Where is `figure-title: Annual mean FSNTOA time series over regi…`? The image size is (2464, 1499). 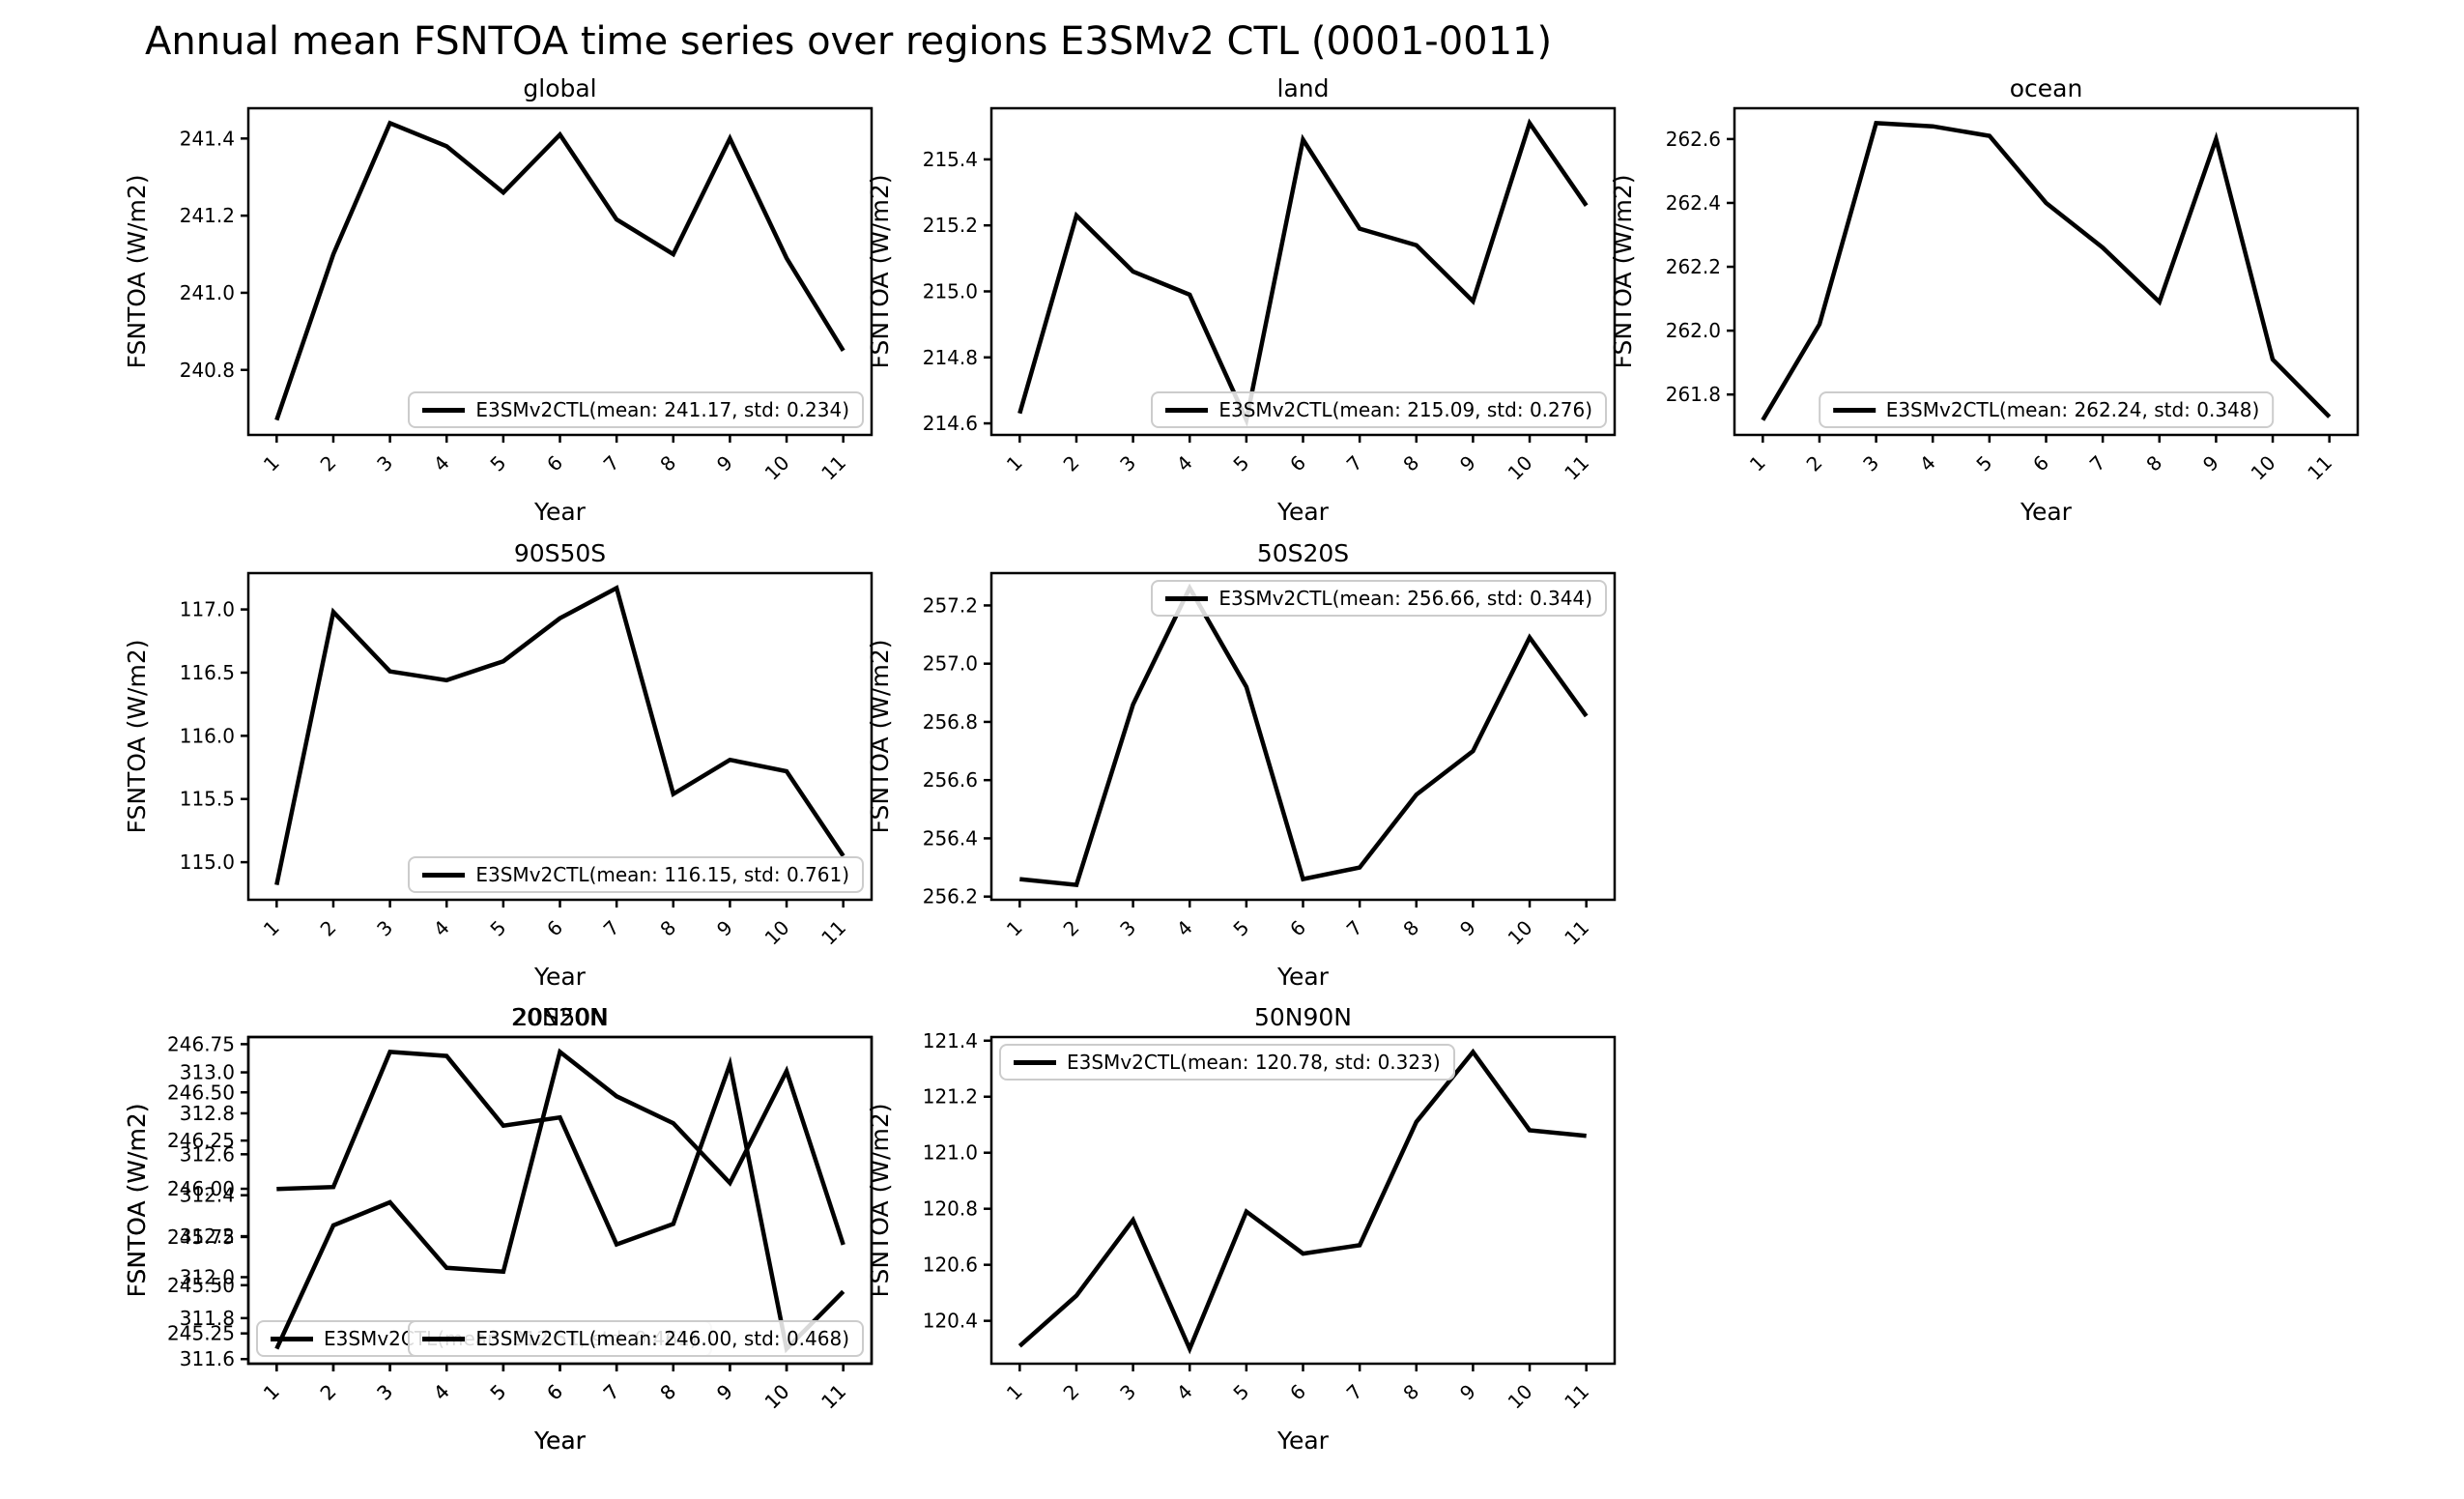 figure-title: Annual mean FSNTOA time series over regi… is located at coordinates (849, 41).